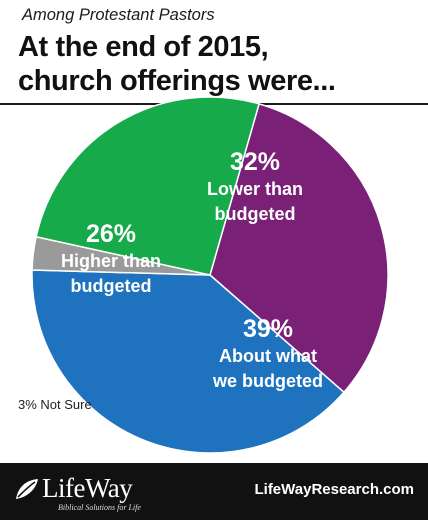 The height and width of the screenshot is (520, 428). I want to click on chart-subtitle: Among Protestant Pastors, so click(118, 15).